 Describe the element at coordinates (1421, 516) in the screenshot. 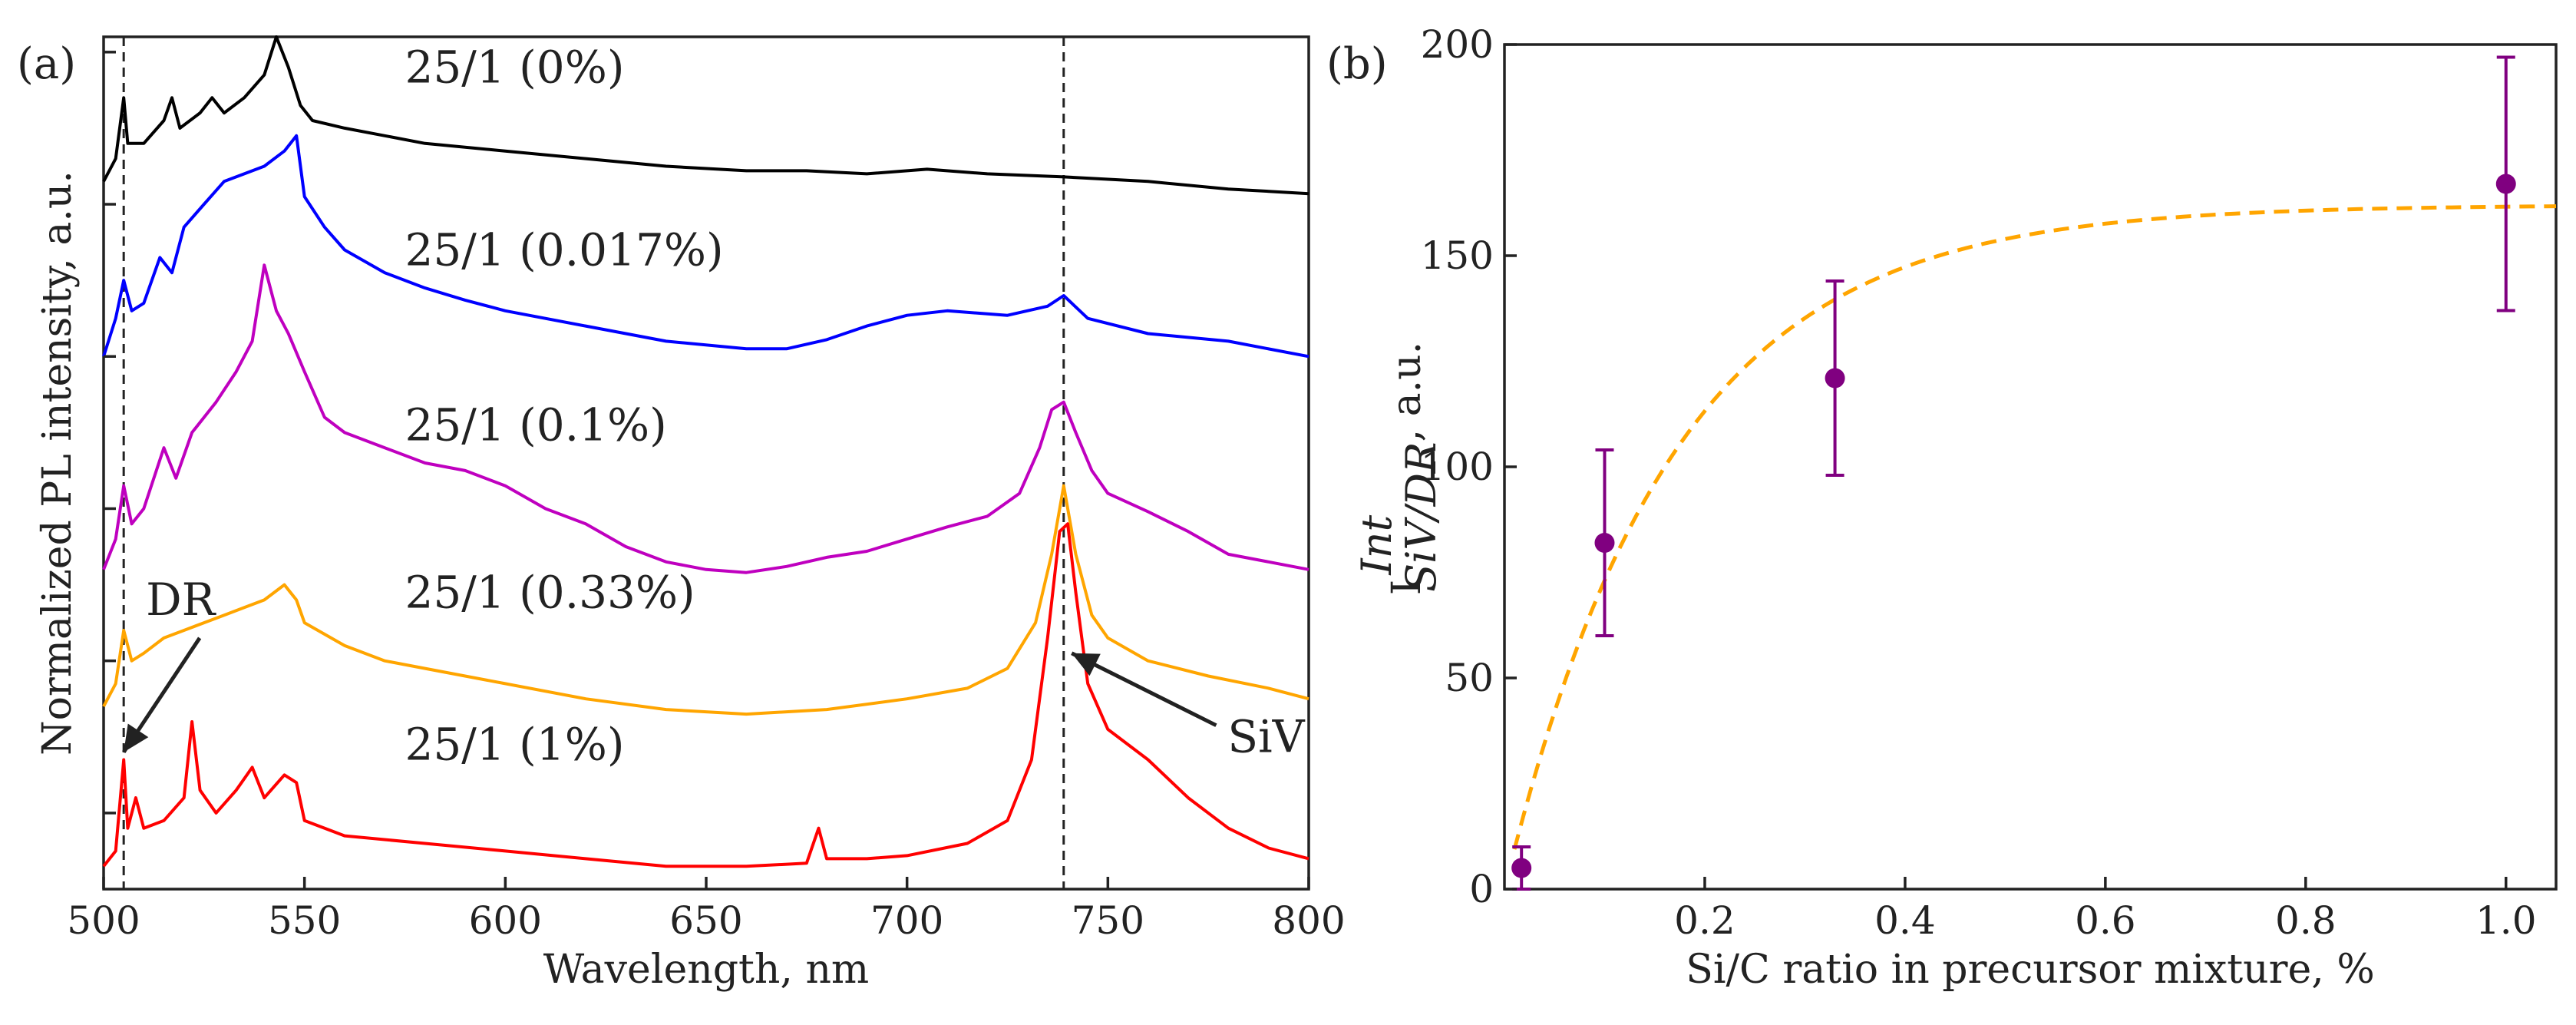

I see `y-label-sub: SiV/DR` at that location.